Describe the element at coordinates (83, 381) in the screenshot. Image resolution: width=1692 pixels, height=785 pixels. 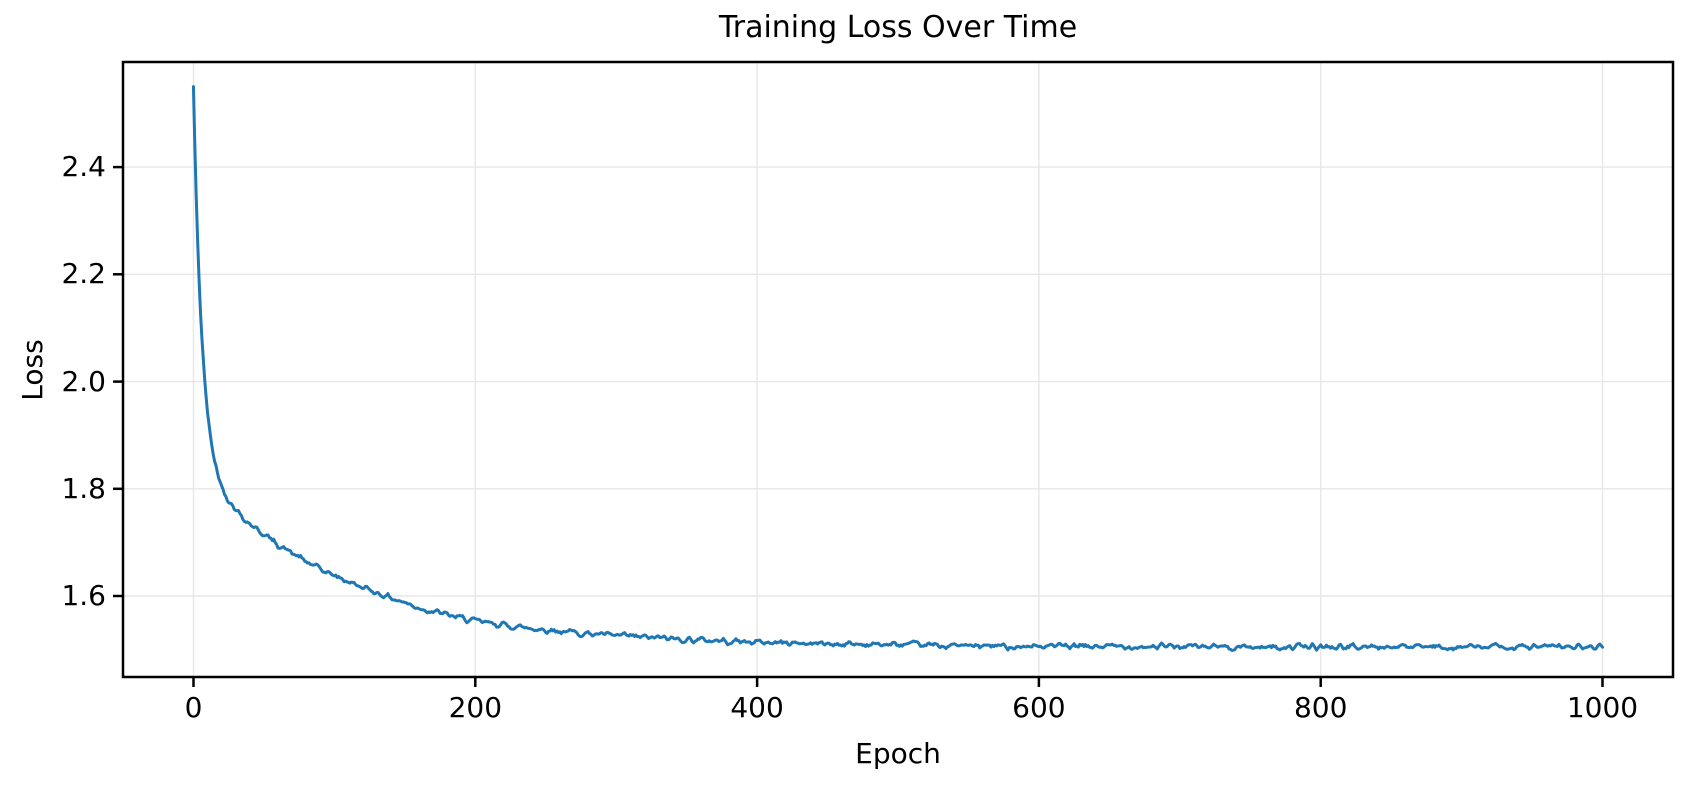
I see `y-tick-label: 2.0` at that location.